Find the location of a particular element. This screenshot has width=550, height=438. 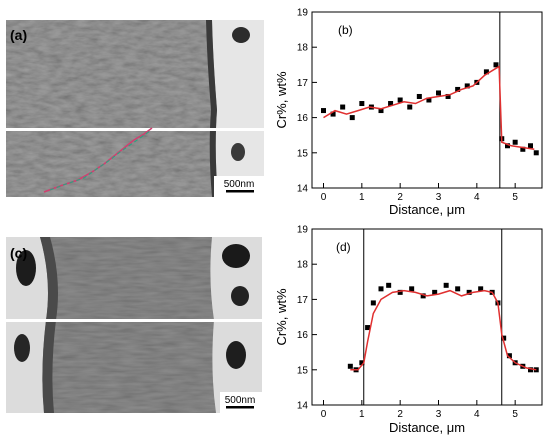

panel-label-c: (c) is located at coordinates (18, 253).